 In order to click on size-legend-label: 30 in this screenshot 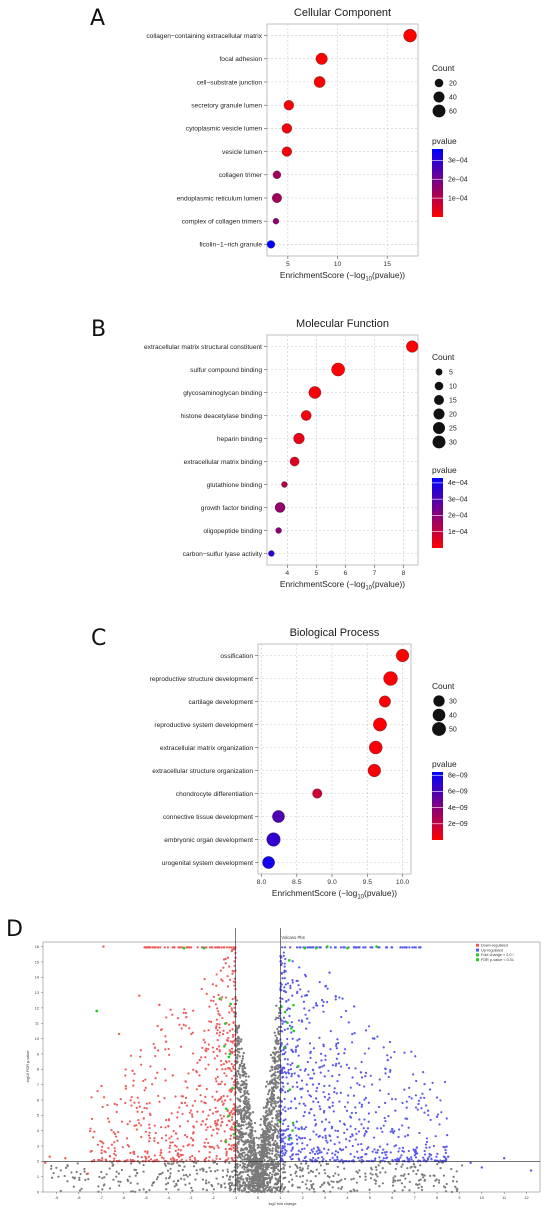, I will do `click(453, 702)`.